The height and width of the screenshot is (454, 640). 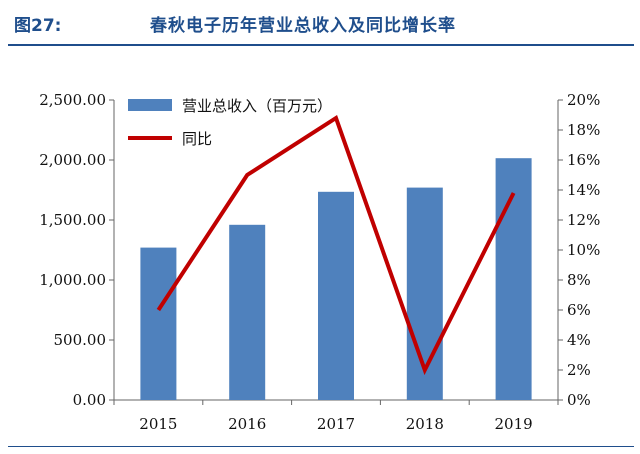 What do you see at coordinates (72, 280) in the screenshot?
I see `left-y-tick-label: 1,000.00` at bounding box center [72, 280].